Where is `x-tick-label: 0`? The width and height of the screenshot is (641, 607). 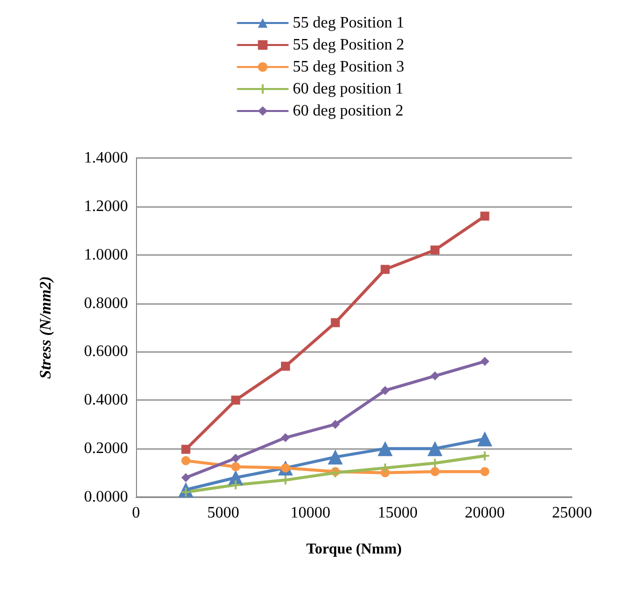
x-tick-label: 0 is located at coordinates (136, 513).